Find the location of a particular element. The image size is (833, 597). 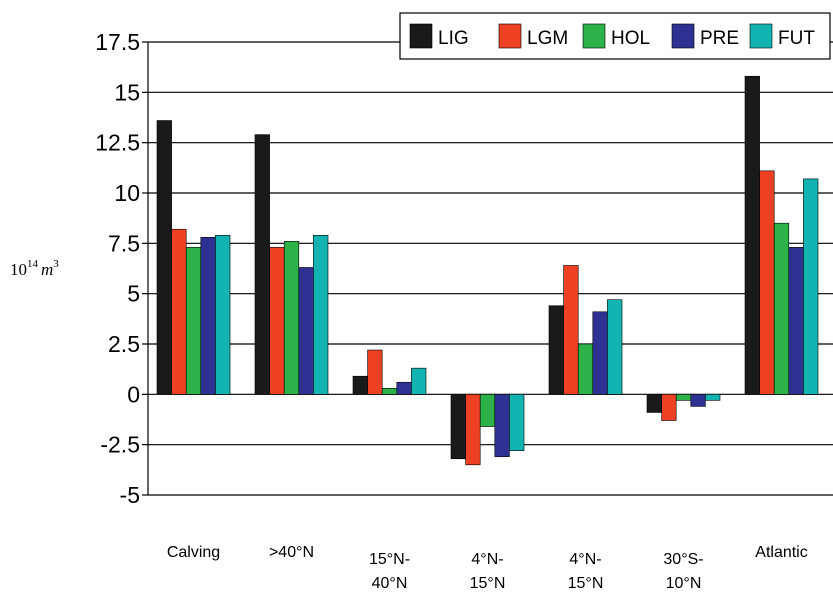

y-tick-label: 12.5 is located at coordinates (117, 143).